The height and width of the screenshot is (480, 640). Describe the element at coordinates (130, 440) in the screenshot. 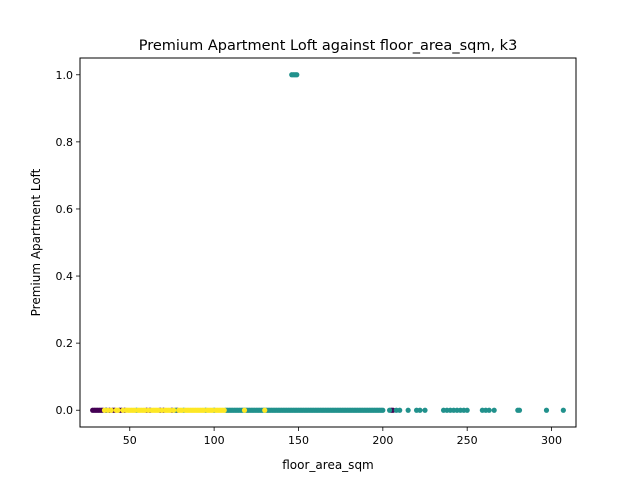

I see `x-tick-label: 50` at that location.